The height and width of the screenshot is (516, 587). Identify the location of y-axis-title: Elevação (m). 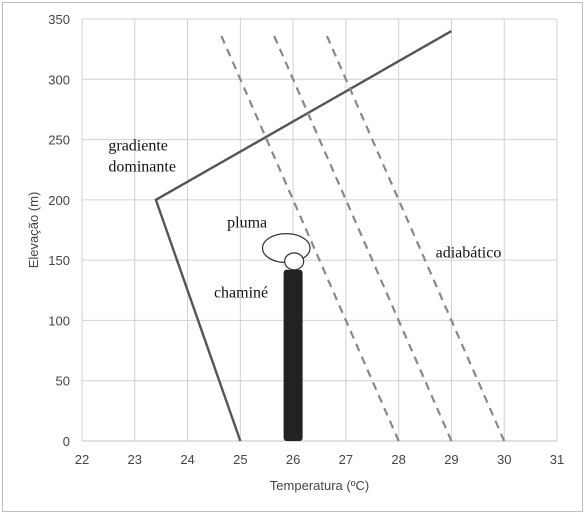
(33, 230).